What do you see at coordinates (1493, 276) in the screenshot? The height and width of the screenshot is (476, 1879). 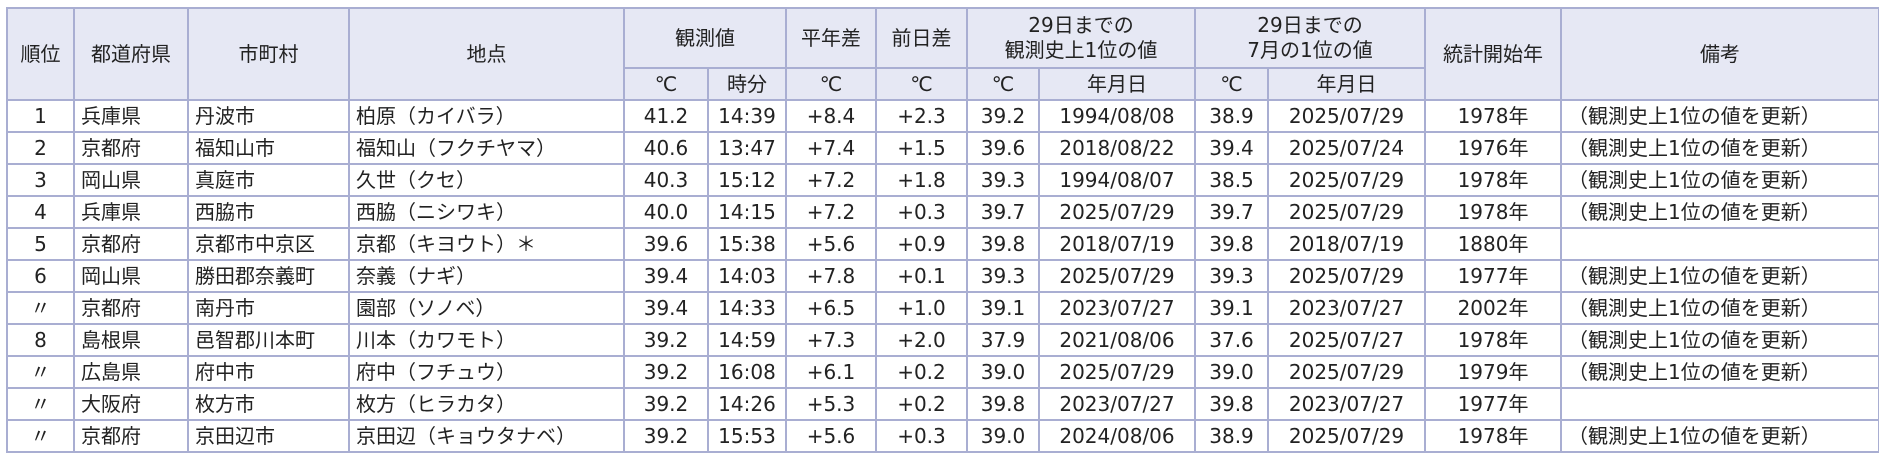 I see `table-cell: 1977年` at bounding box center [1493, 276].